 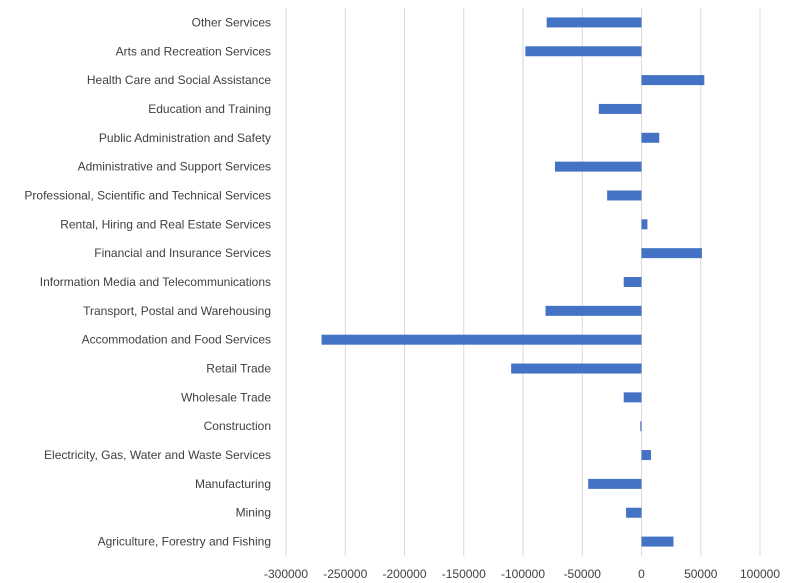 I want to click on x-tick-label: 50000, so click(x=701, y=574).